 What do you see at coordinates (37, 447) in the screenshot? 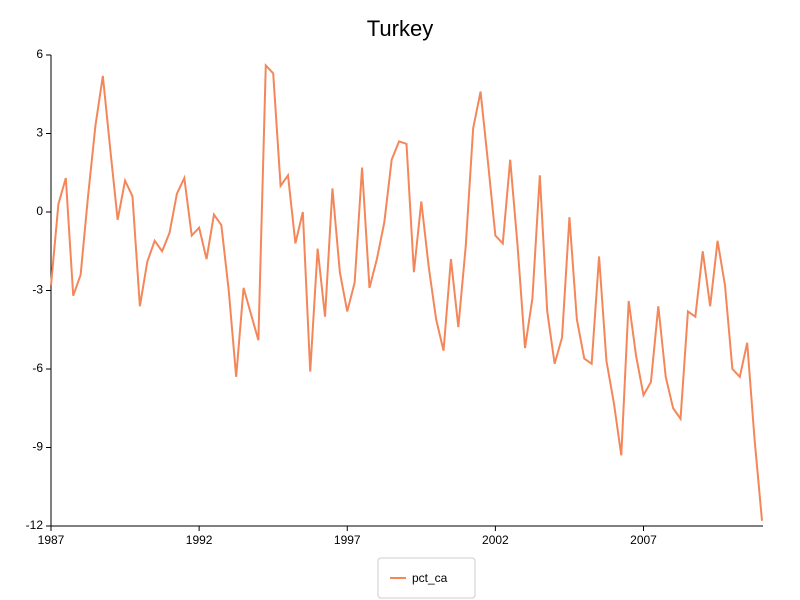
I see `y-tick-label: -9` at bounding box center [37, 447].